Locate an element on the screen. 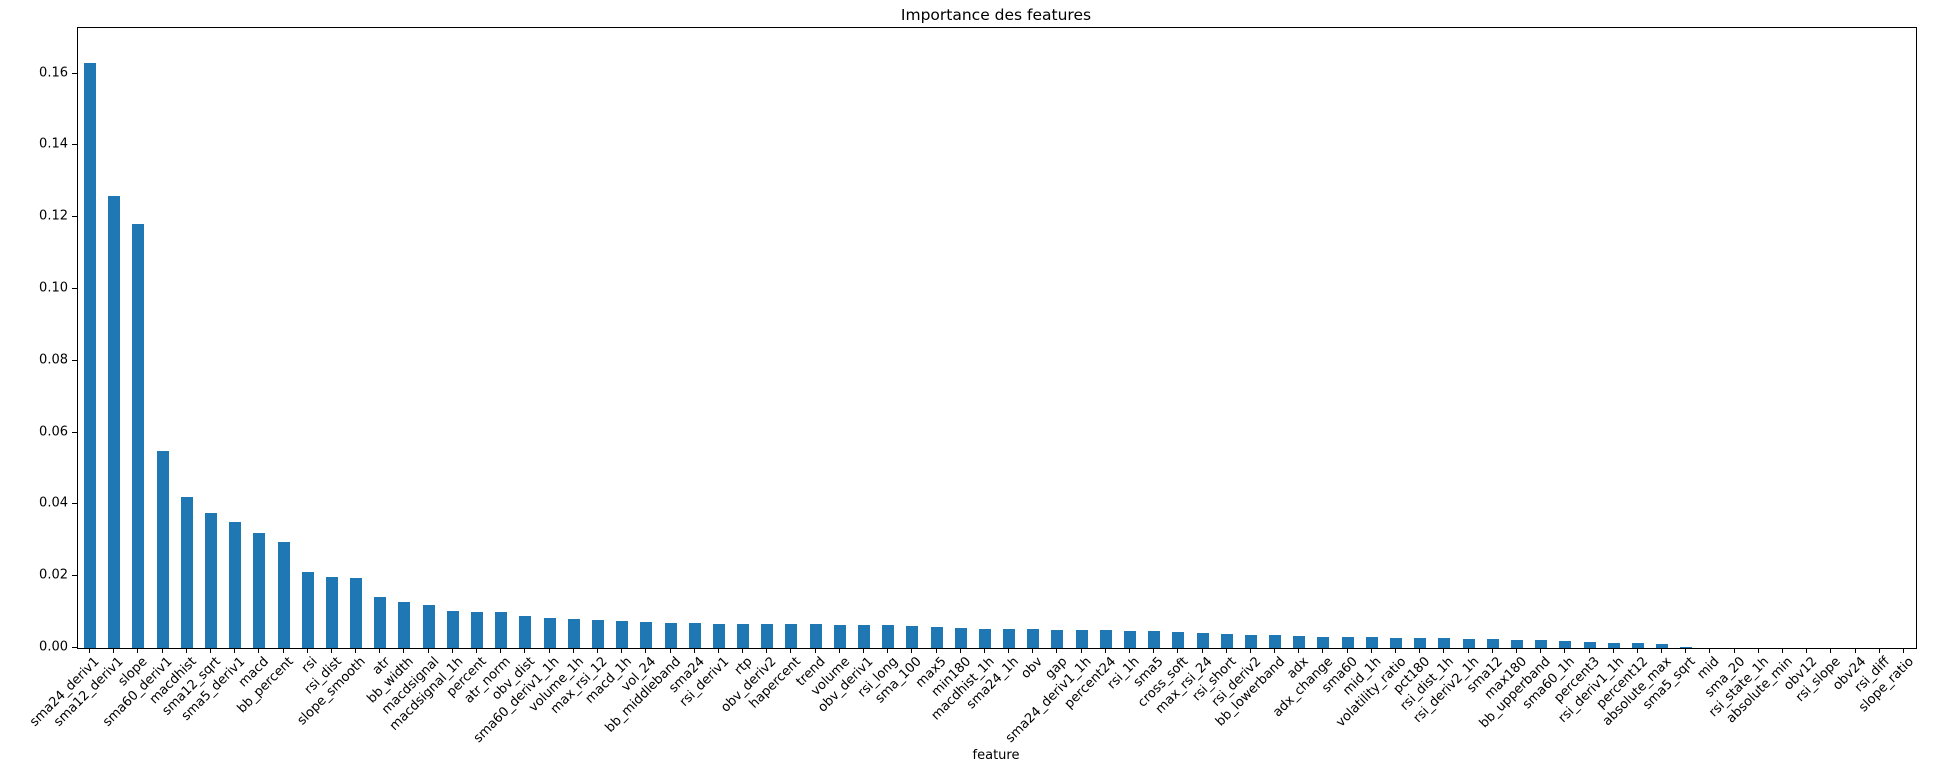 This screenshot has height=784, width=1946. y-tick-label: 0.12 is located at coordinates (53, 216).